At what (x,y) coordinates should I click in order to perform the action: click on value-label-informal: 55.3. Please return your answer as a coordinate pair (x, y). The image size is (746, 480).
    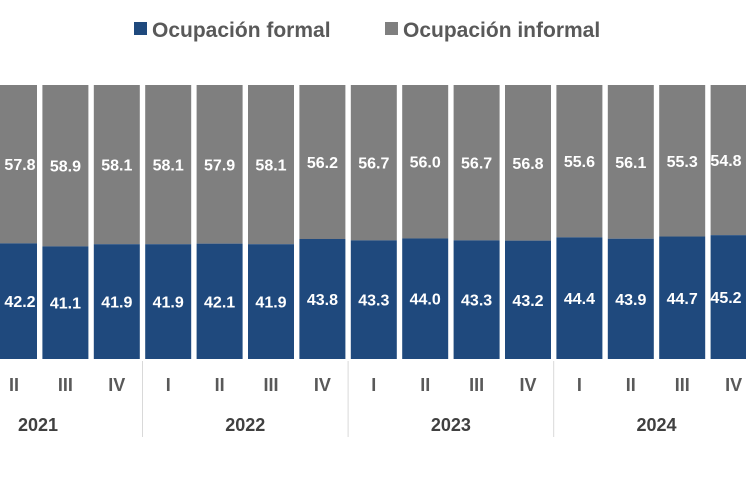
    Looking at the image, I should click on (682, 162).